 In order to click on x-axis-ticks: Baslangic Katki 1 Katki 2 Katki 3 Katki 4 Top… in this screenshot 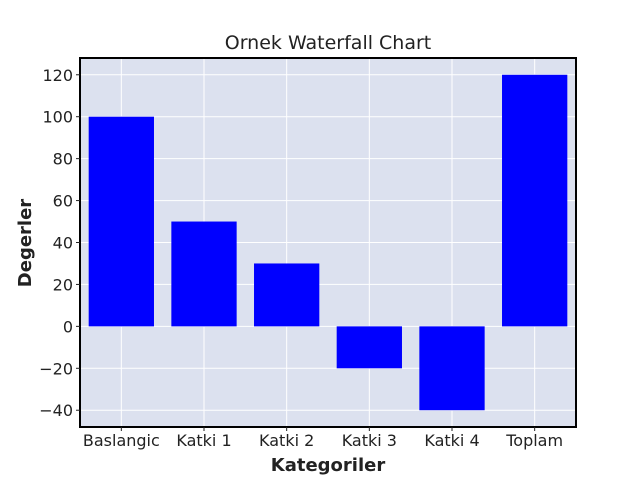, I will do `click(323, 438)`.